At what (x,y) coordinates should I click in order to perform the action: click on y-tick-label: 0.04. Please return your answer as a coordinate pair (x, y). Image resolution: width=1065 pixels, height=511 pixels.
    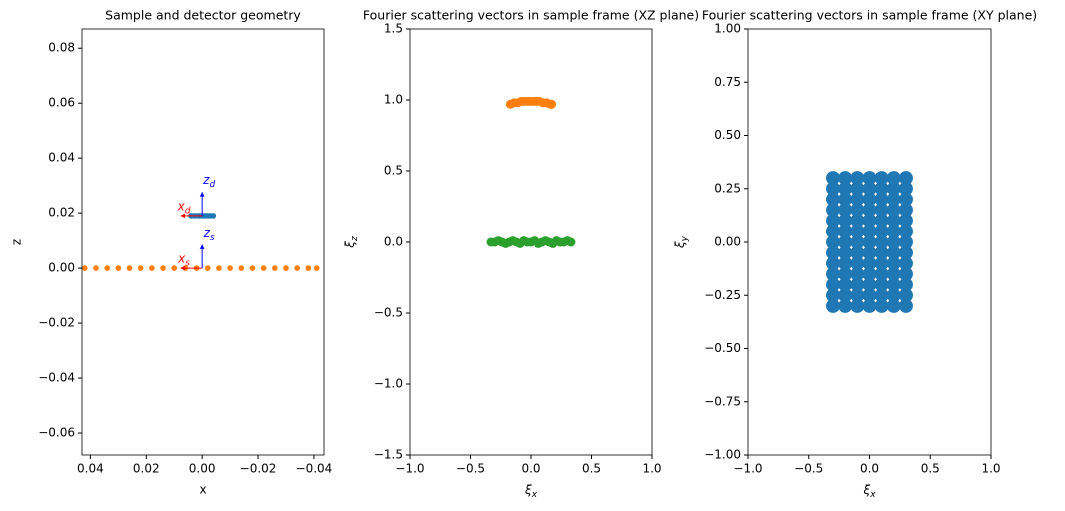
    Looking at the image, I should click on (61, 158).